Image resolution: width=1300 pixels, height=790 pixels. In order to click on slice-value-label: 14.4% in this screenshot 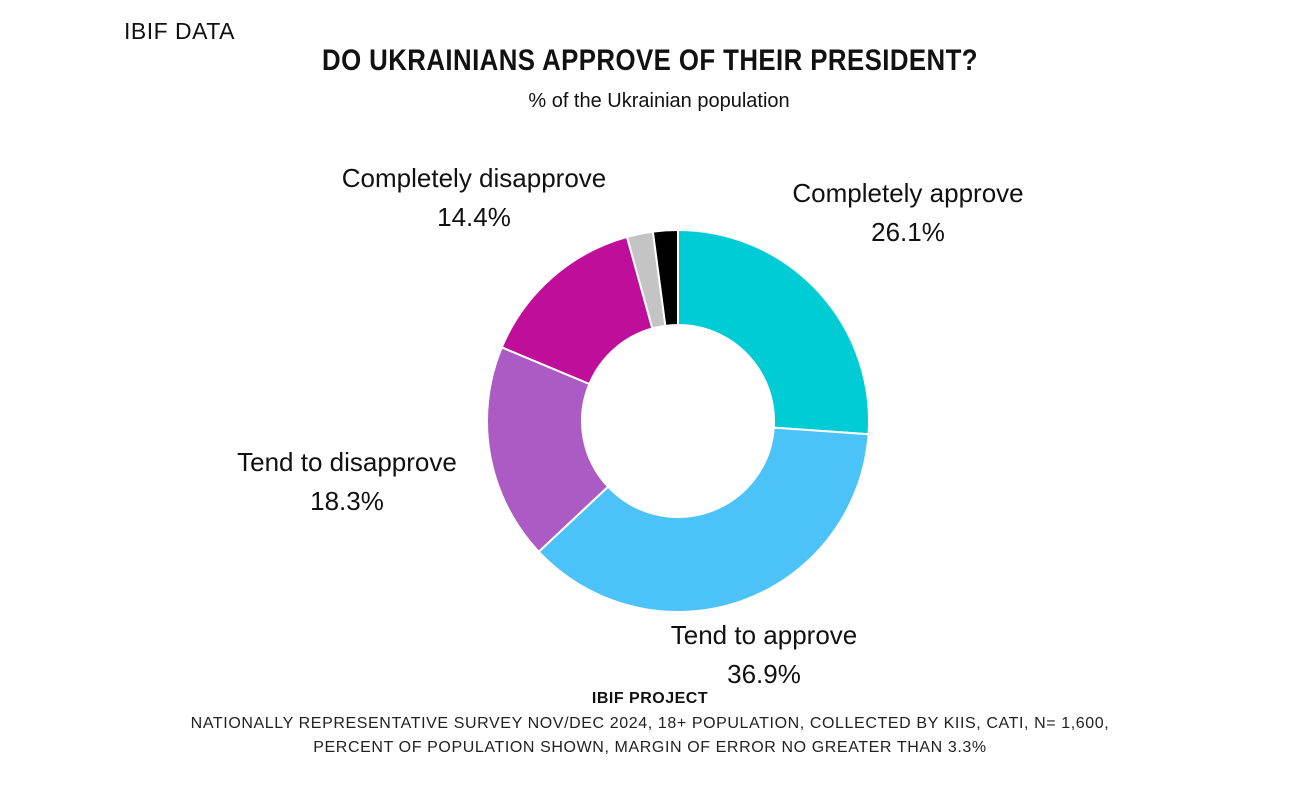, I will do `click(474, 217)`.